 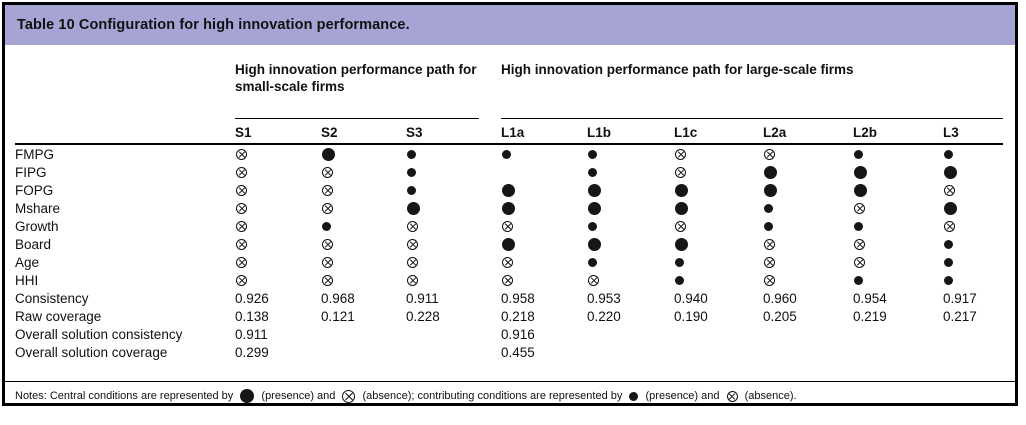 What do you see at coordinates (27, 280) in the screenshot?
I see `row-label: HHI` at bounding box center [27, 280].